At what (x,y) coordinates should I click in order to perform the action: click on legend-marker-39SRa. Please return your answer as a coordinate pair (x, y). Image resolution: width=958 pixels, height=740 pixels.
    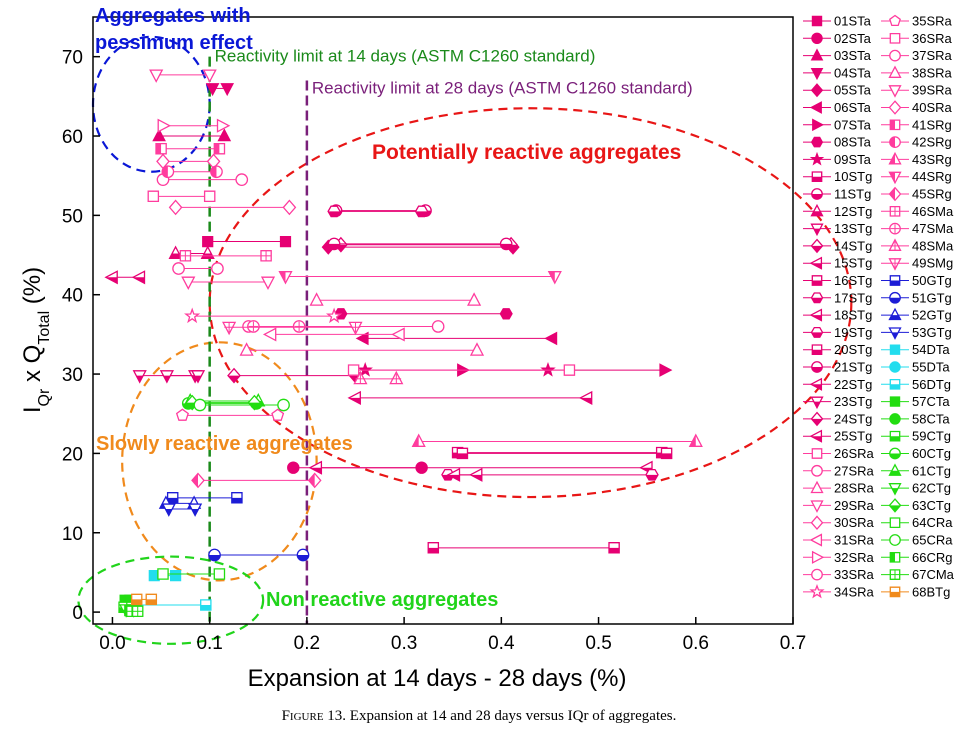
    Looking at the image, I should click on (895, 91).